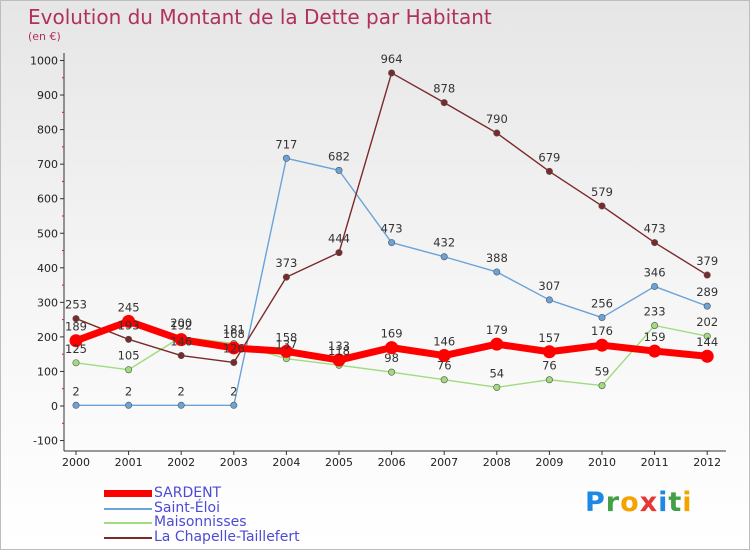 The image size is (750, 550). Describe the element at coordinates (129, 462) in the screenshot. I see `x-tick-label: 2001` at that location.